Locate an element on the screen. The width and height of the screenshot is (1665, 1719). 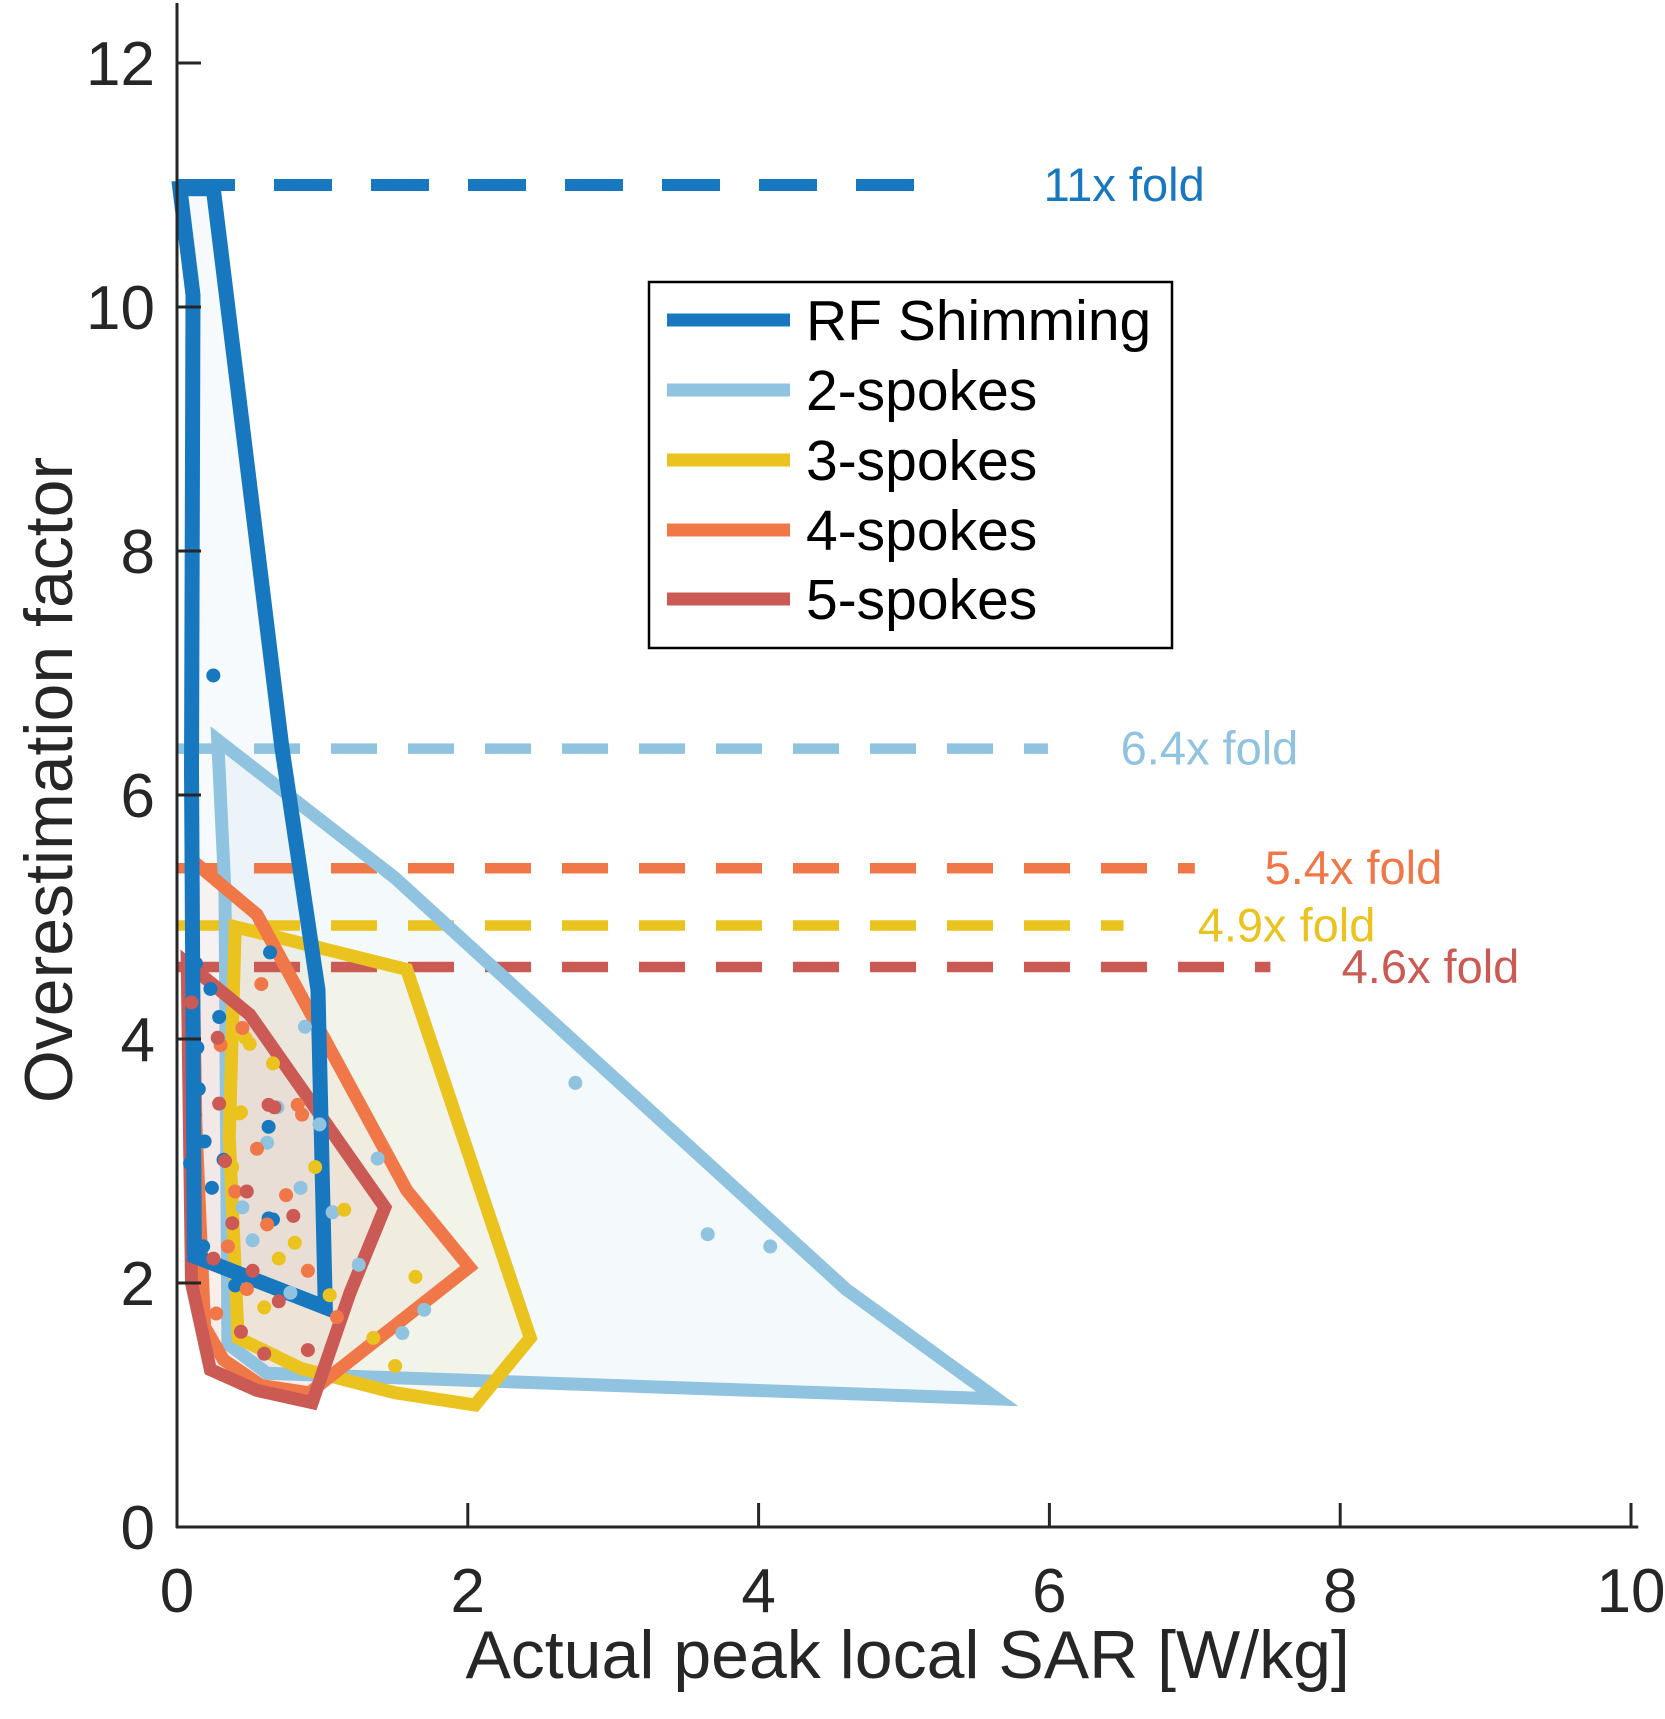
hull-outline-5-spokes is located at coordinates (286, 1180).